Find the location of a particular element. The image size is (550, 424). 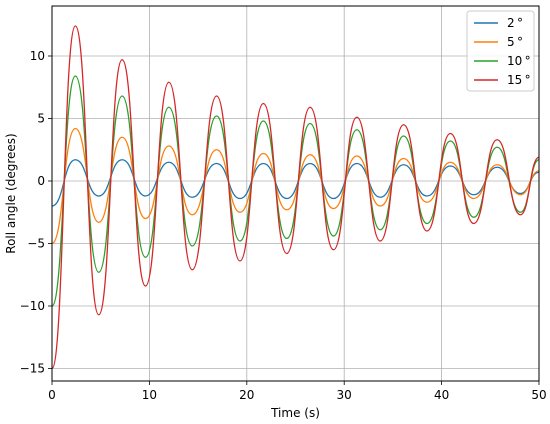

y-tick-label: 0 is located at coordinates (41, 181).